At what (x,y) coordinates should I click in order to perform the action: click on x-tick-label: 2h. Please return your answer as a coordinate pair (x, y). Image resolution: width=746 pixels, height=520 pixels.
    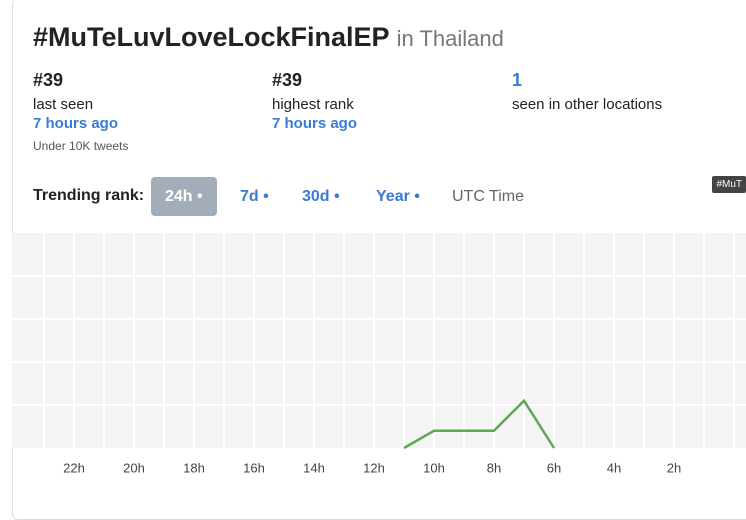
    Looking at the image, I should click on (674, 467).